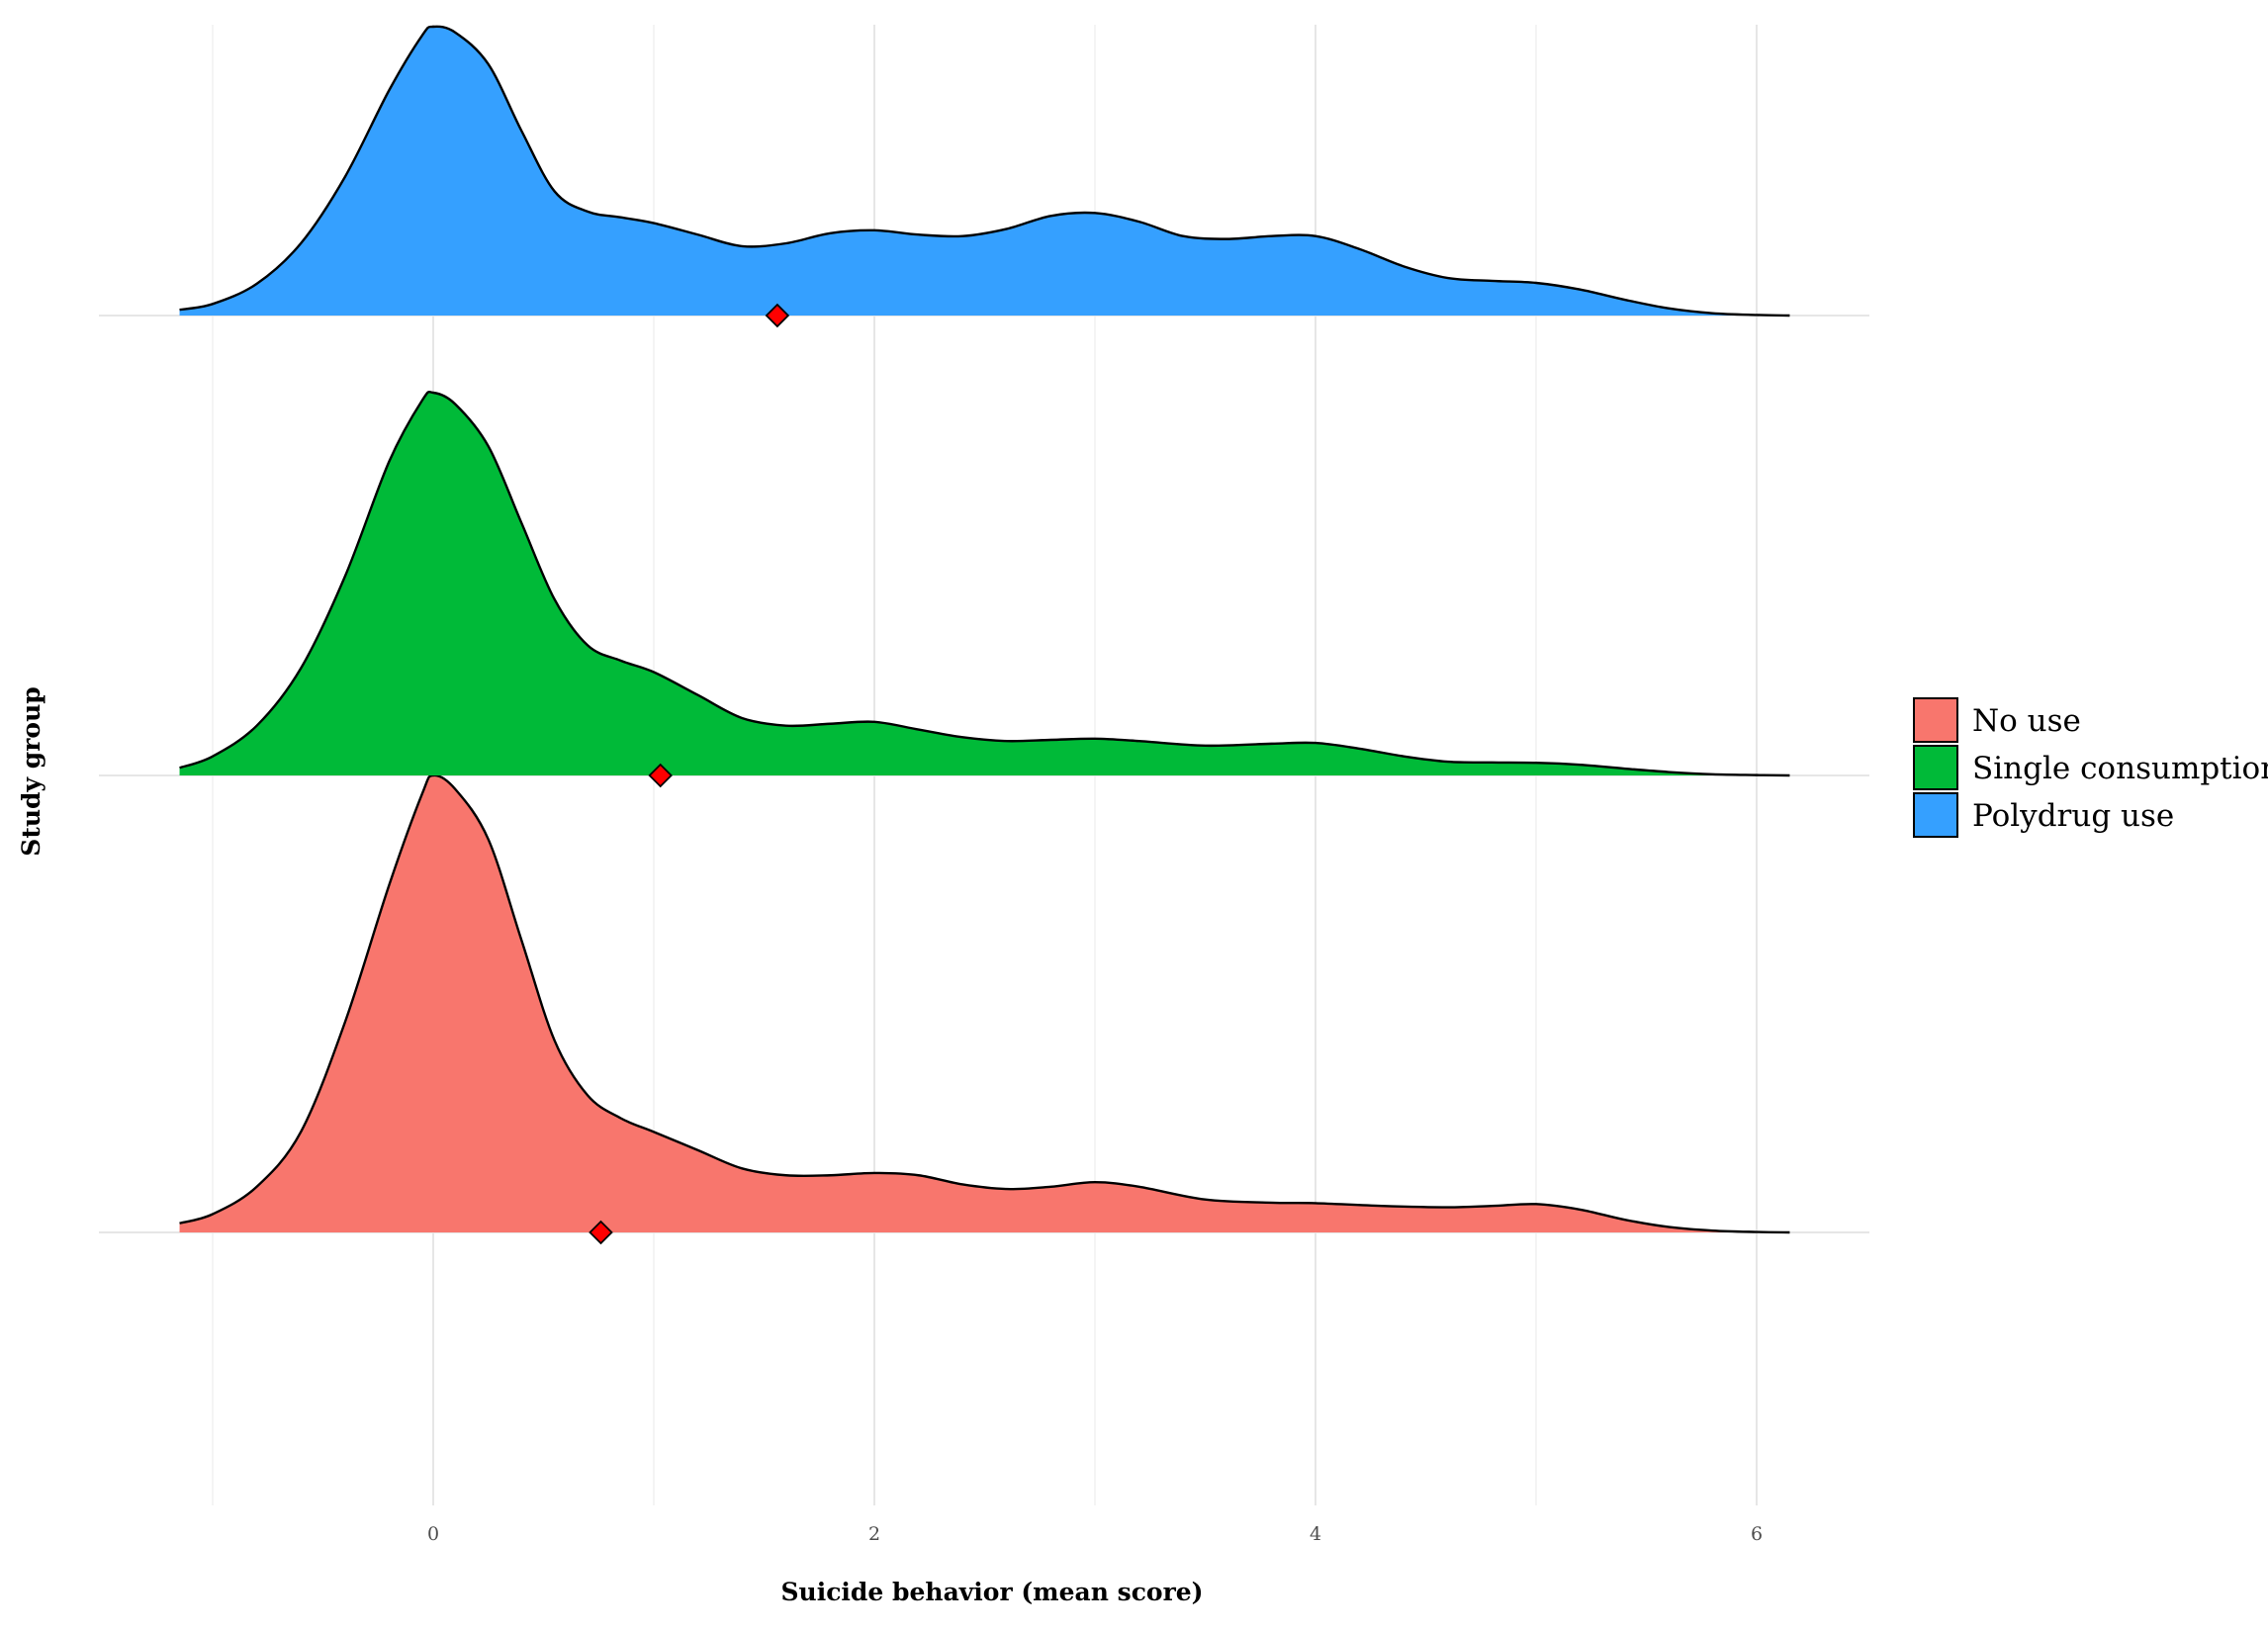 This screenshot has width=2268, height=1634. I want to click on x-axis-ticks: 0 2 4 6, so click(1095, 1534).